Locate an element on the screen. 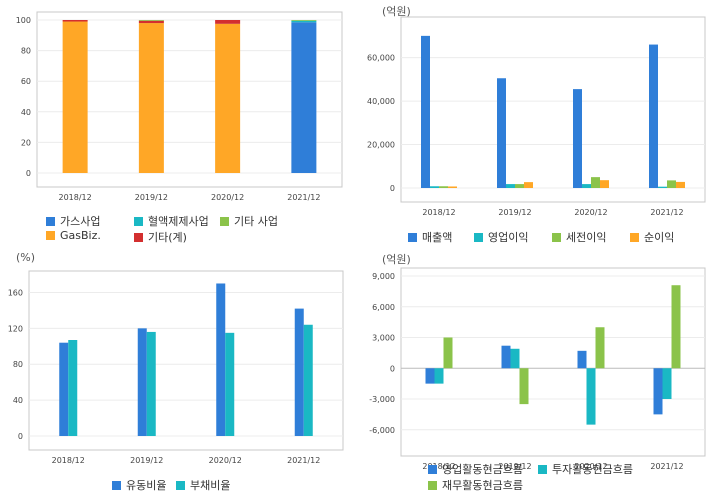 This screenshot has width=720, height=496. legend-label: 순이익 is located at coordinates (659, 237).